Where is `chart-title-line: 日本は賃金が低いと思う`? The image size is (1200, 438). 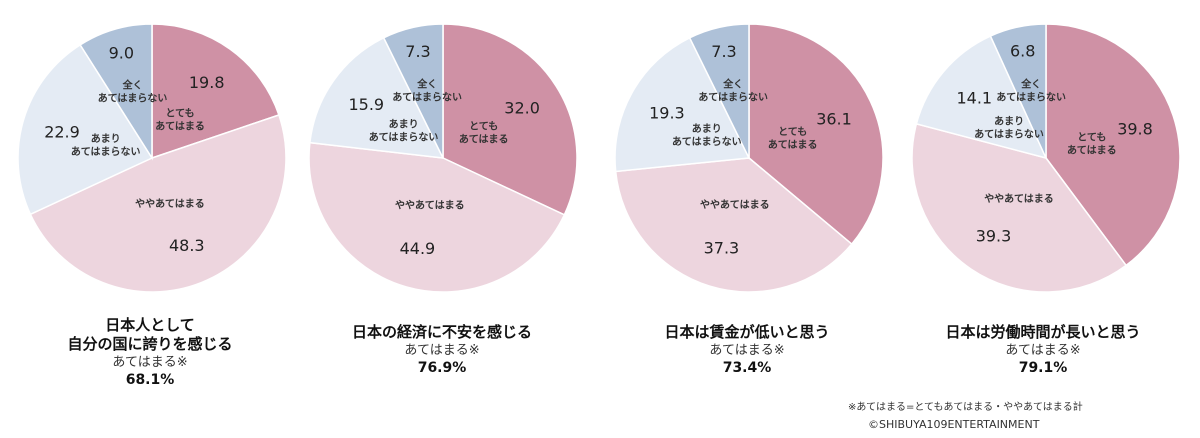 chart-title-line: 日本は賃金が低いと思う is located at coordinates (747, 332).